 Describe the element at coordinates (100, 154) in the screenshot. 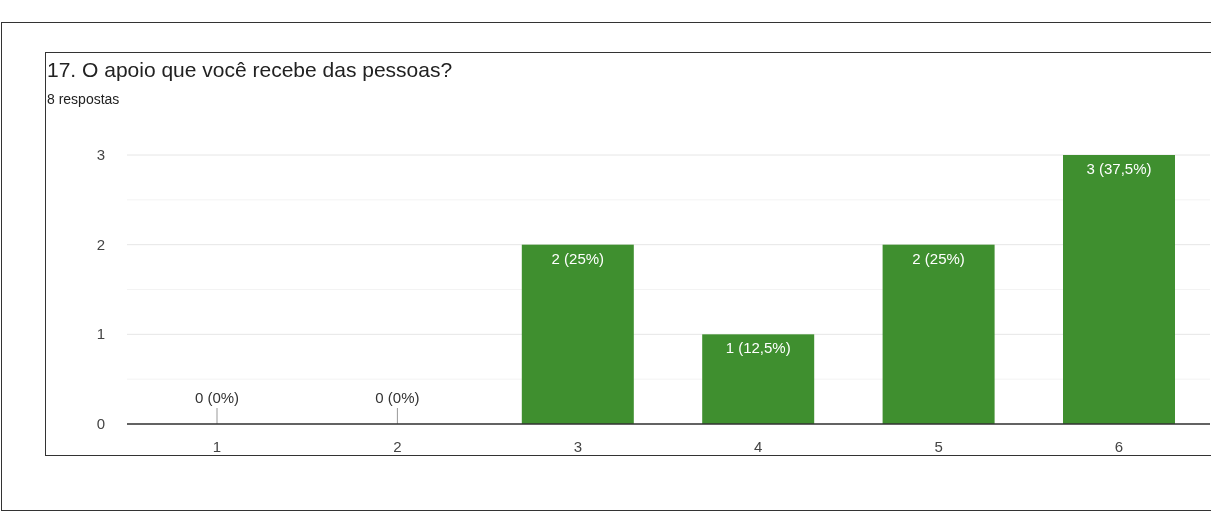

I see `y-tick-label: 3` at that location.